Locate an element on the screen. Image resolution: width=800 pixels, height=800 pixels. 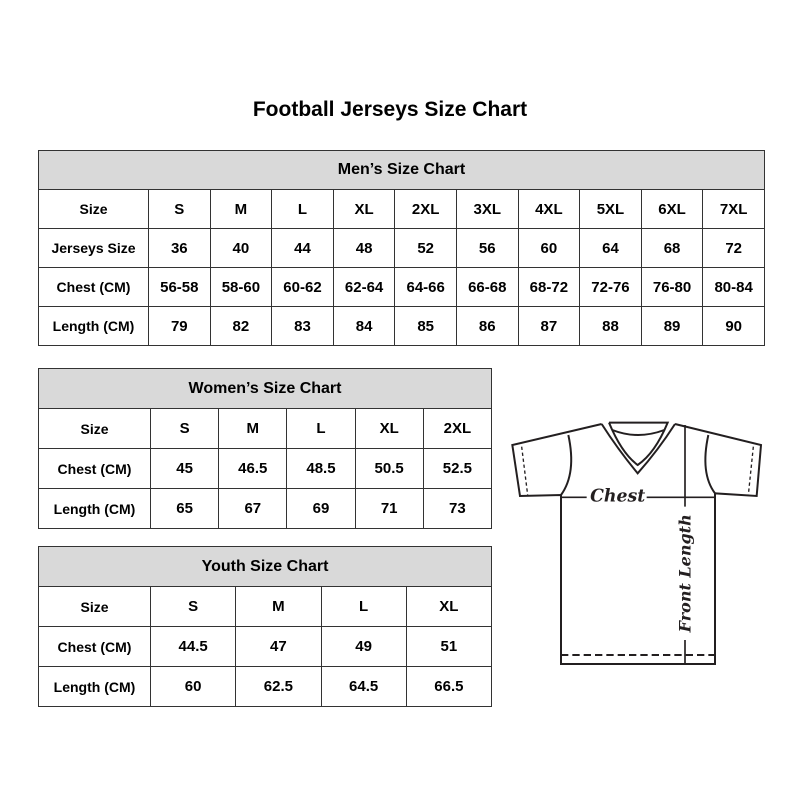
table-cell: 52.5 is located at coordinates (457, 468).